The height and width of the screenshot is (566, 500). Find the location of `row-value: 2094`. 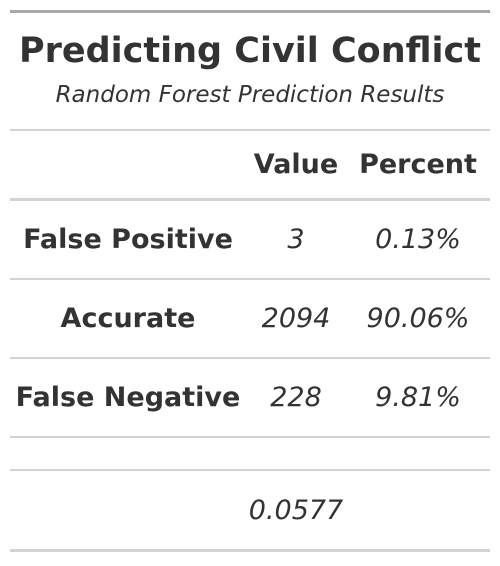

row-value: 2094 is located at coordinates (296, 318).